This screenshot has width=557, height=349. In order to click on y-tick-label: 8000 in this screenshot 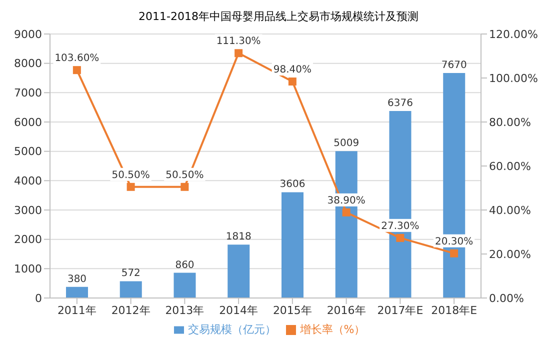, I will do `click(28, 63)`.